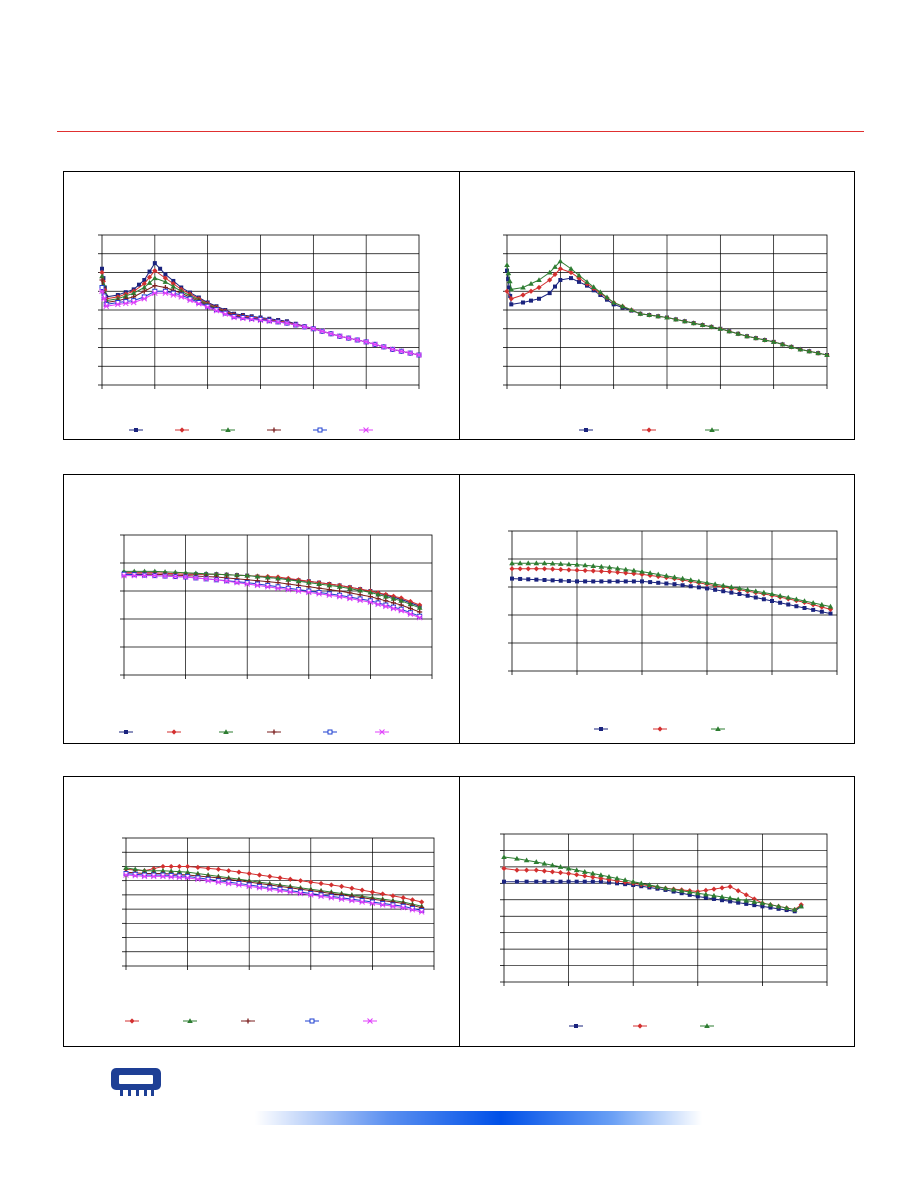 This screenshot has height=1188, width=918. Describe the element at coordinates (460, 131) in the screenshot. I see `header-rule` at that location.